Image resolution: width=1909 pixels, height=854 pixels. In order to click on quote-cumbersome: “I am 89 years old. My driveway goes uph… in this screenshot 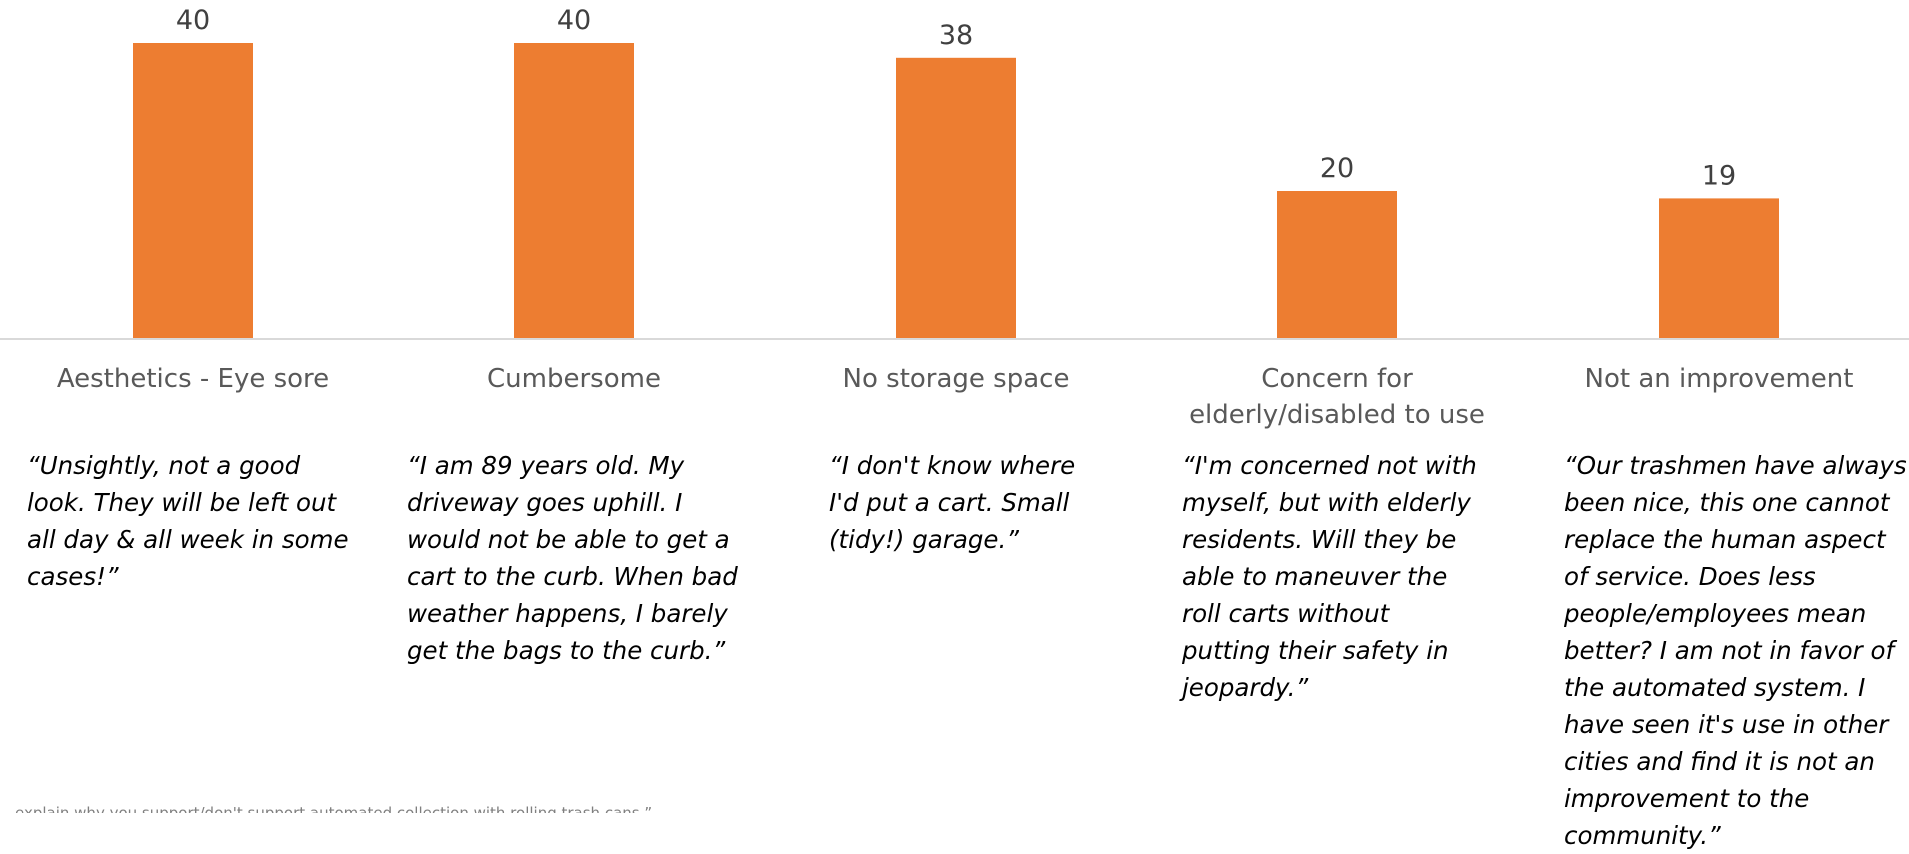, I will do `click(572, 558)`.